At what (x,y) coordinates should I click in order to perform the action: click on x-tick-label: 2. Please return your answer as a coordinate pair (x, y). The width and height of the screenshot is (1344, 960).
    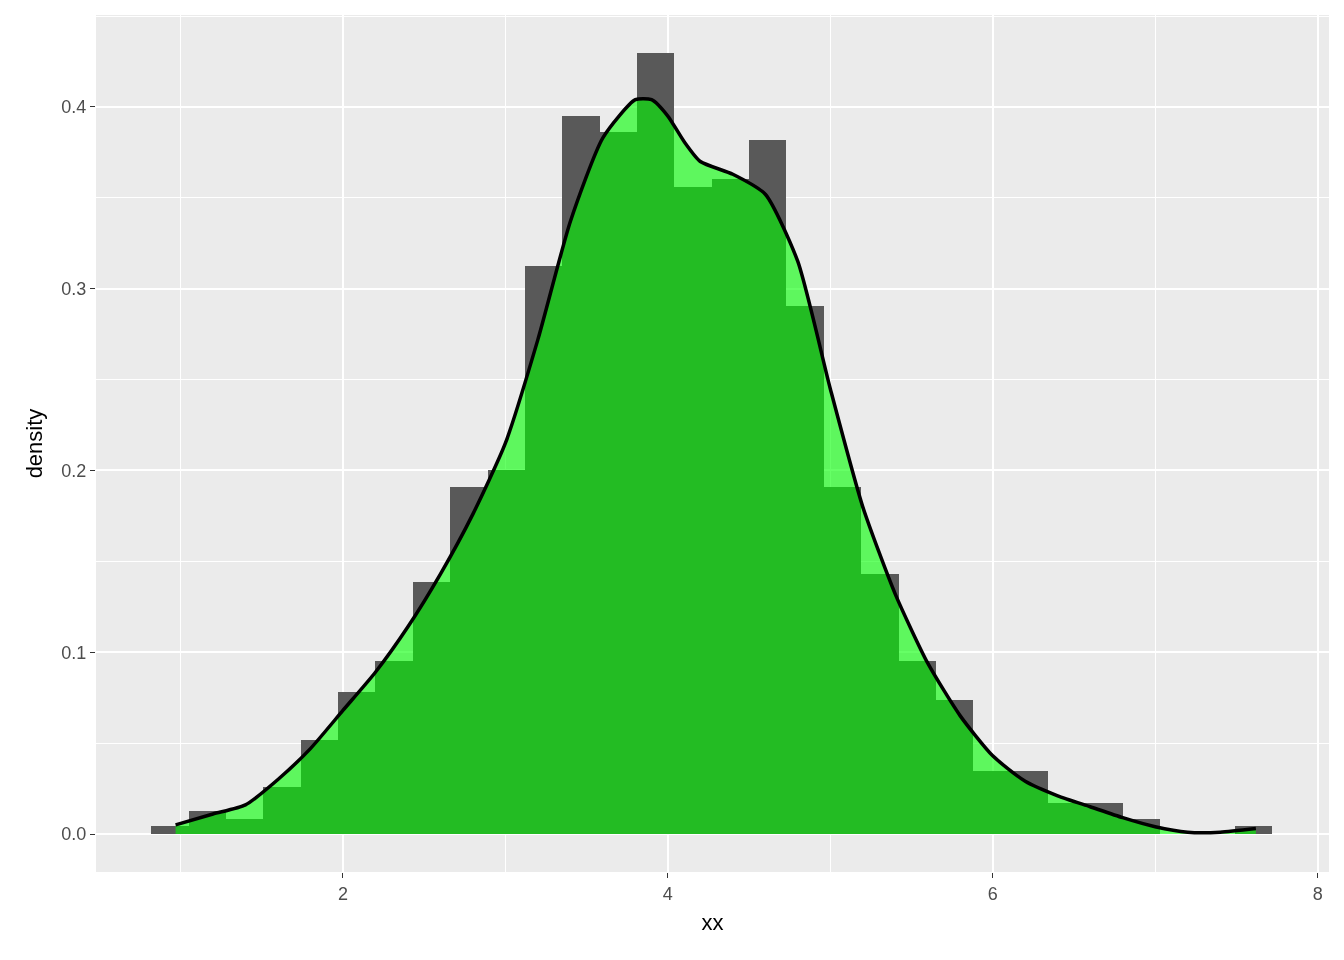
    Looking at the image, I should click on (342, 893).